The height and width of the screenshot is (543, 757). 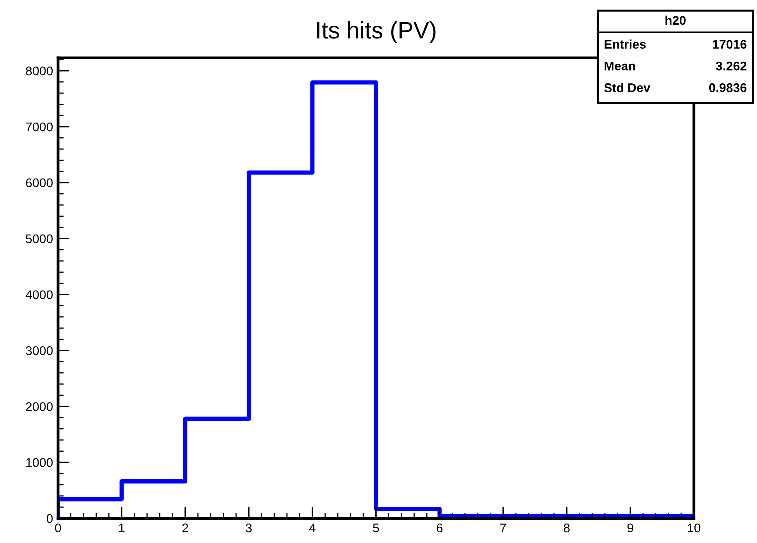 What do you see at coordinates (39, 71) in the screenshot?
I see `y-tick-label: 8000` at bounding box center [39, 71].